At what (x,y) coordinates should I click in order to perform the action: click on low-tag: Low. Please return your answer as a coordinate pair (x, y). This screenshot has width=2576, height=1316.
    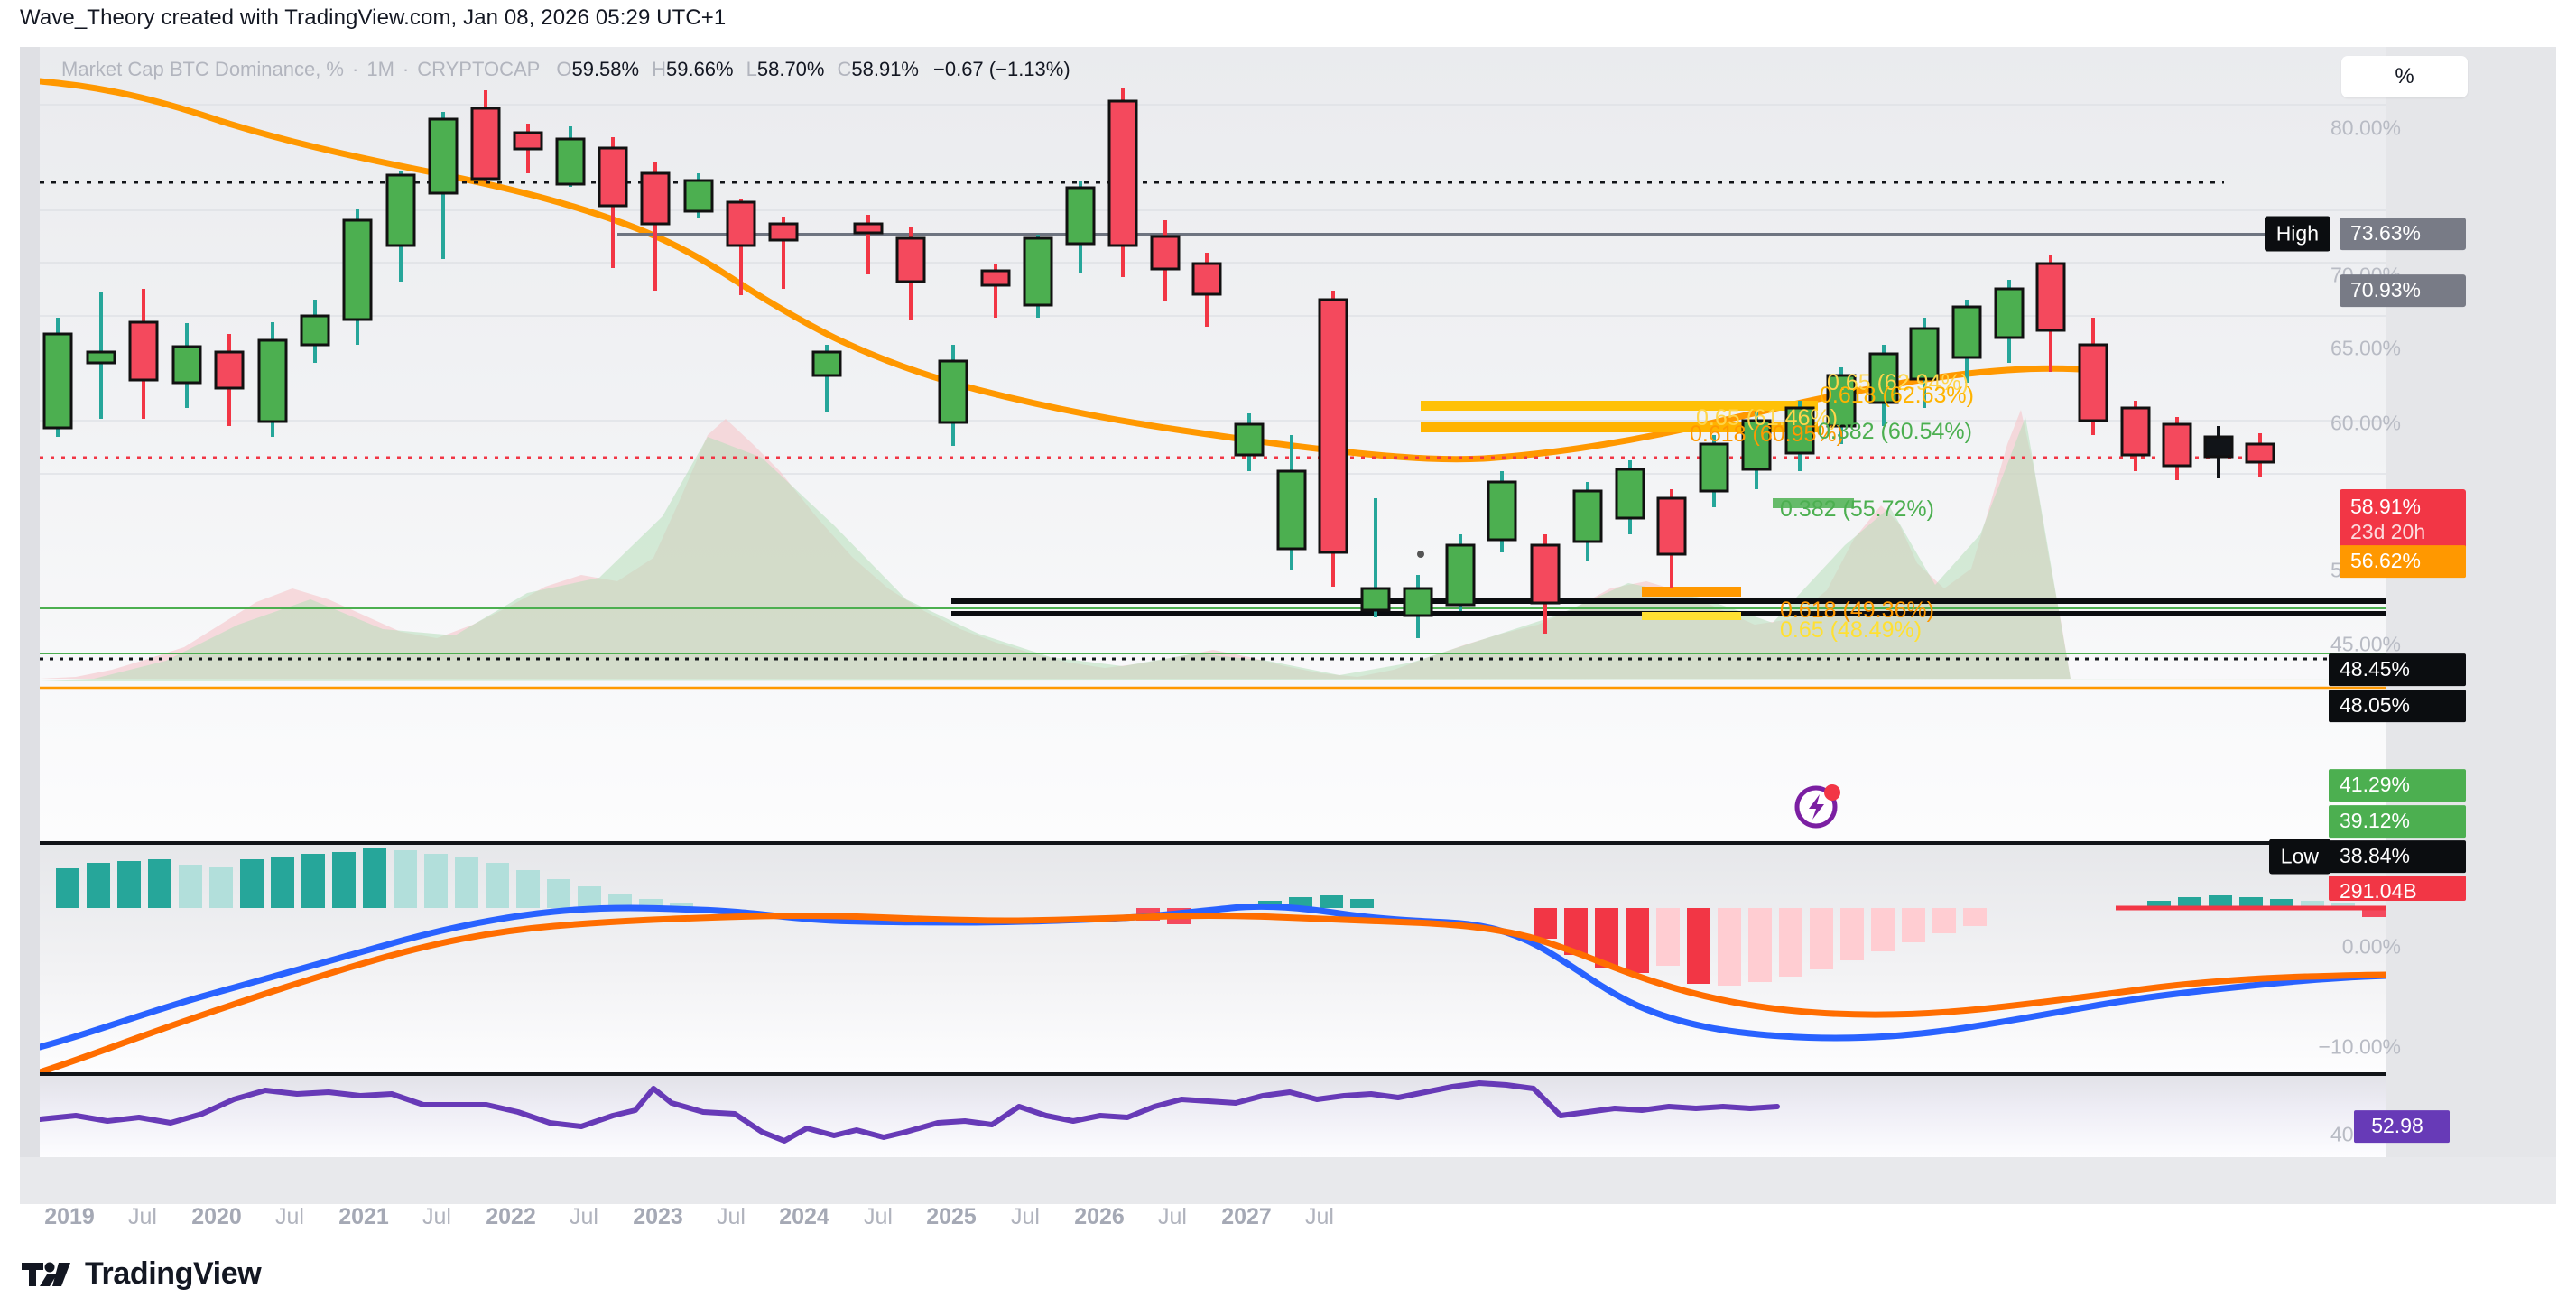
    Looking at the image, I should click on (2299, 857).